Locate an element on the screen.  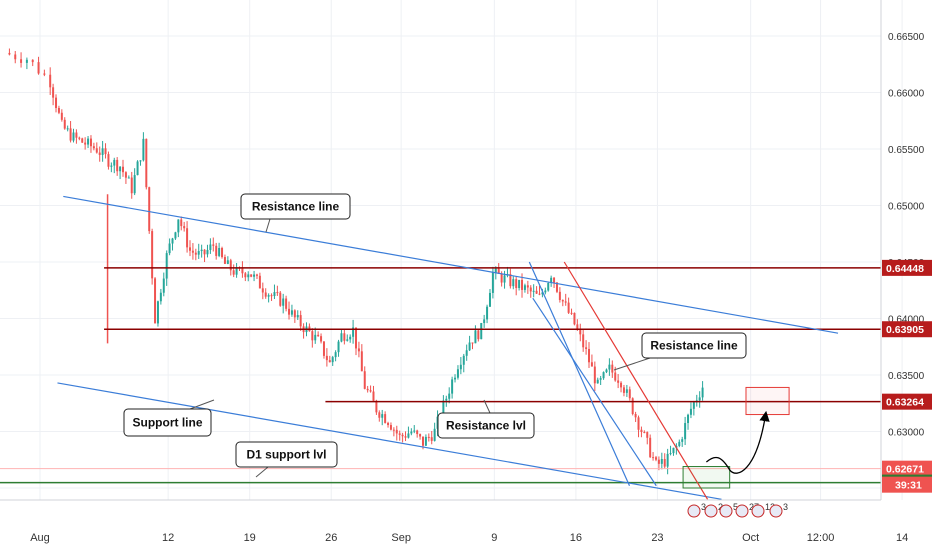
steep-resistance-callout-label: Resistance line is located at coordinates (694, 346).